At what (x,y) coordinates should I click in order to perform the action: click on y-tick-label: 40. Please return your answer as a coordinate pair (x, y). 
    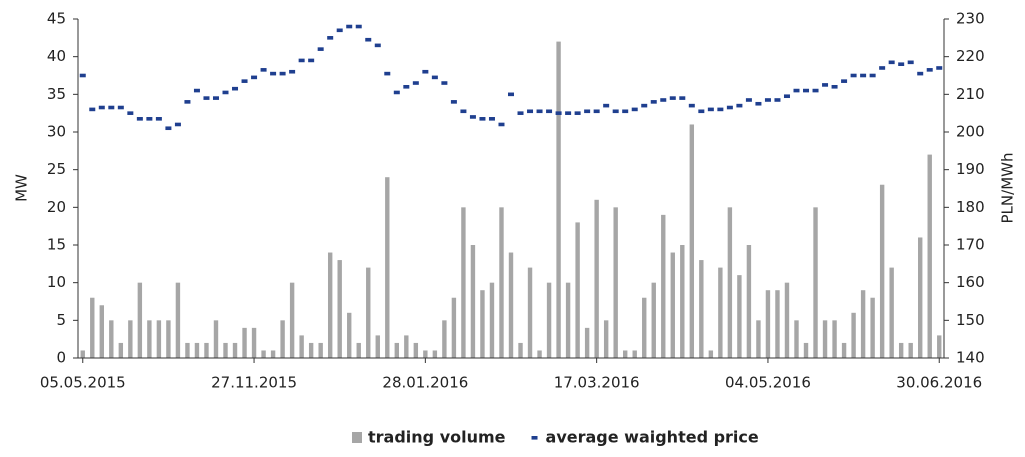
    Looking at the image, I should click on (56, 56).